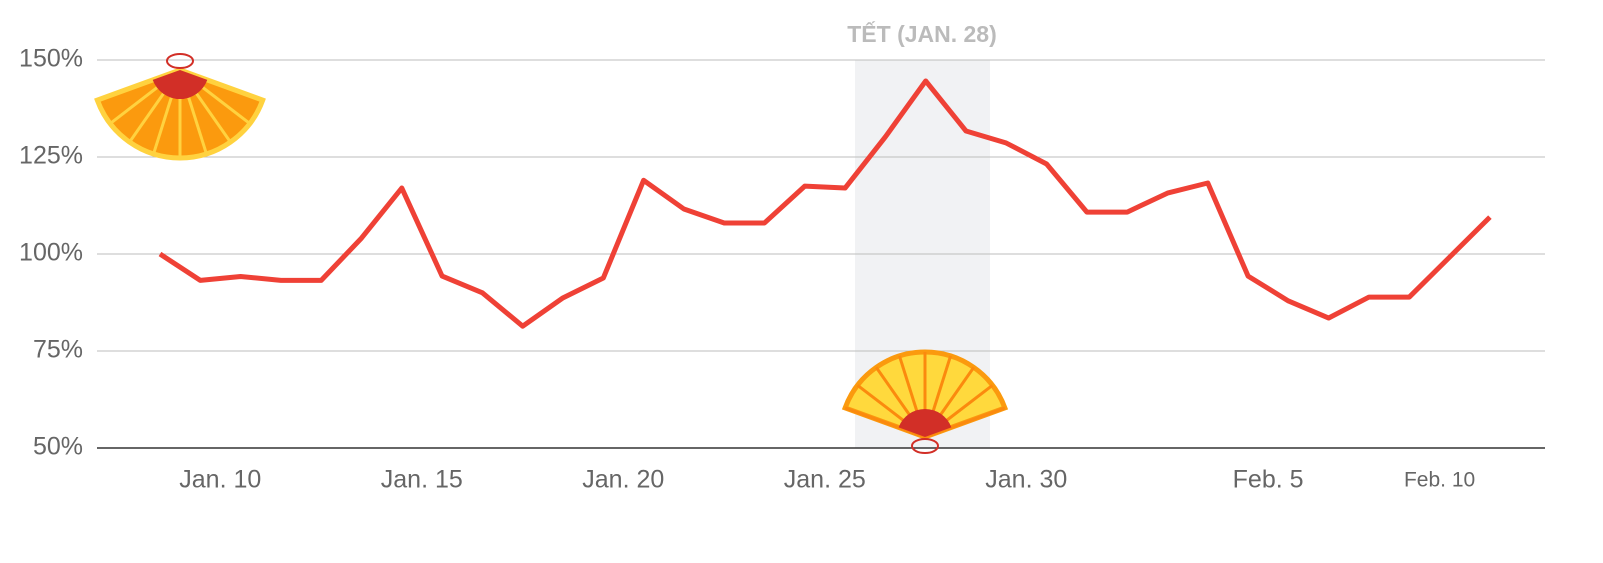 This screenshot has height=563, width=1603. What do you see at coordinates (1026, 480) in the screenshot?
I see `x-tick-label: Jan. 30` at bounding box center [1026, 480].